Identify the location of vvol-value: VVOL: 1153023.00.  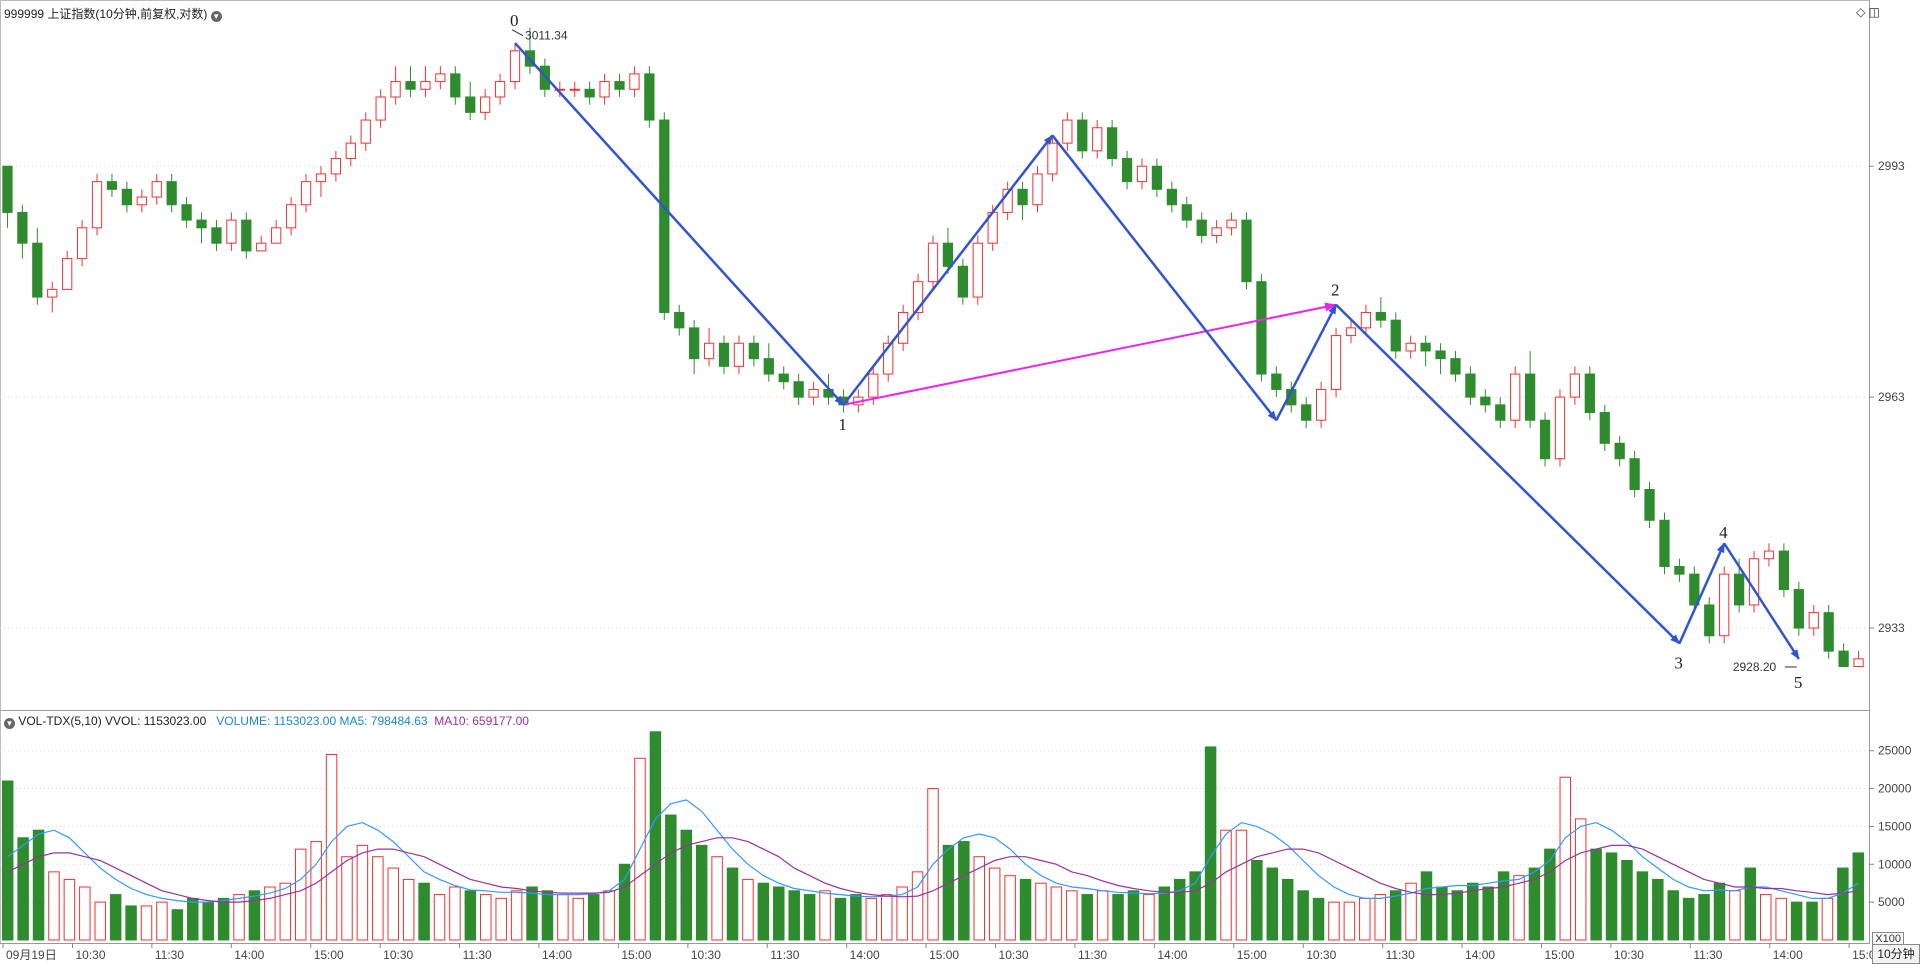
(156, 721).